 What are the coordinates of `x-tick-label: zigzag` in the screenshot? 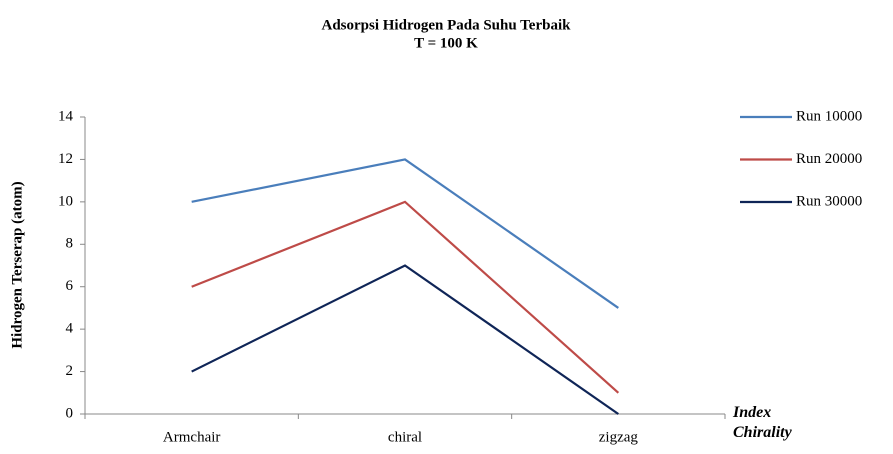 It's located at (619, 437).